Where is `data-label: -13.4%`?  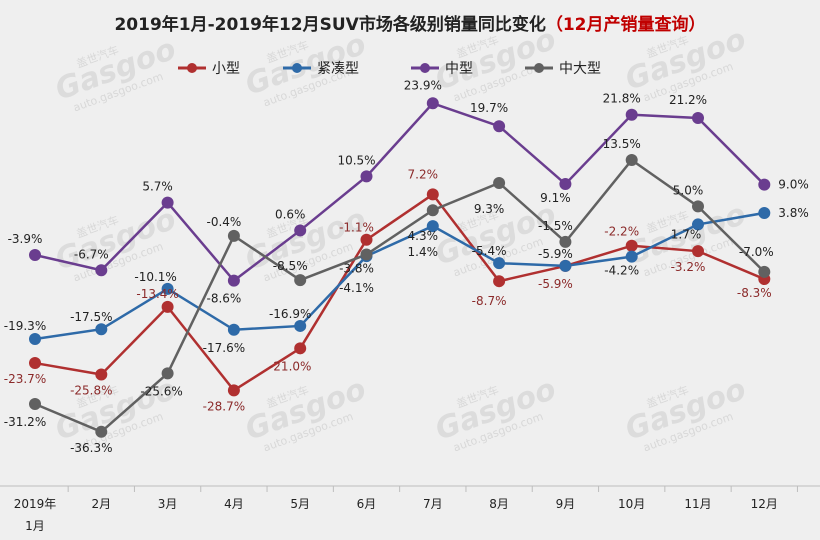 data-label: -13.4% is located at coordinates (157, 294).